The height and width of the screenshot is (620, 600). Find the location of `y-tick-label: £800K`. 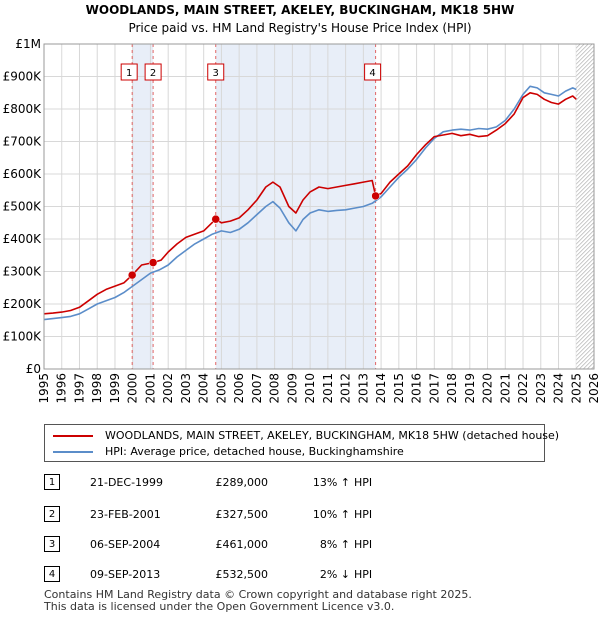

y-tick-label: £800K is located at coordinates (23, 109).